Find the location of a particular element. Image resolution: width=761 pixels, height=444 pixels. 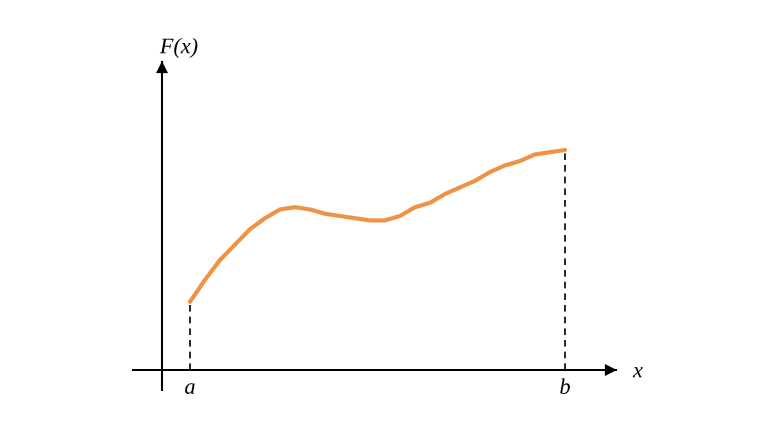

x-tick-label: a is located at coordinates (190, 388).